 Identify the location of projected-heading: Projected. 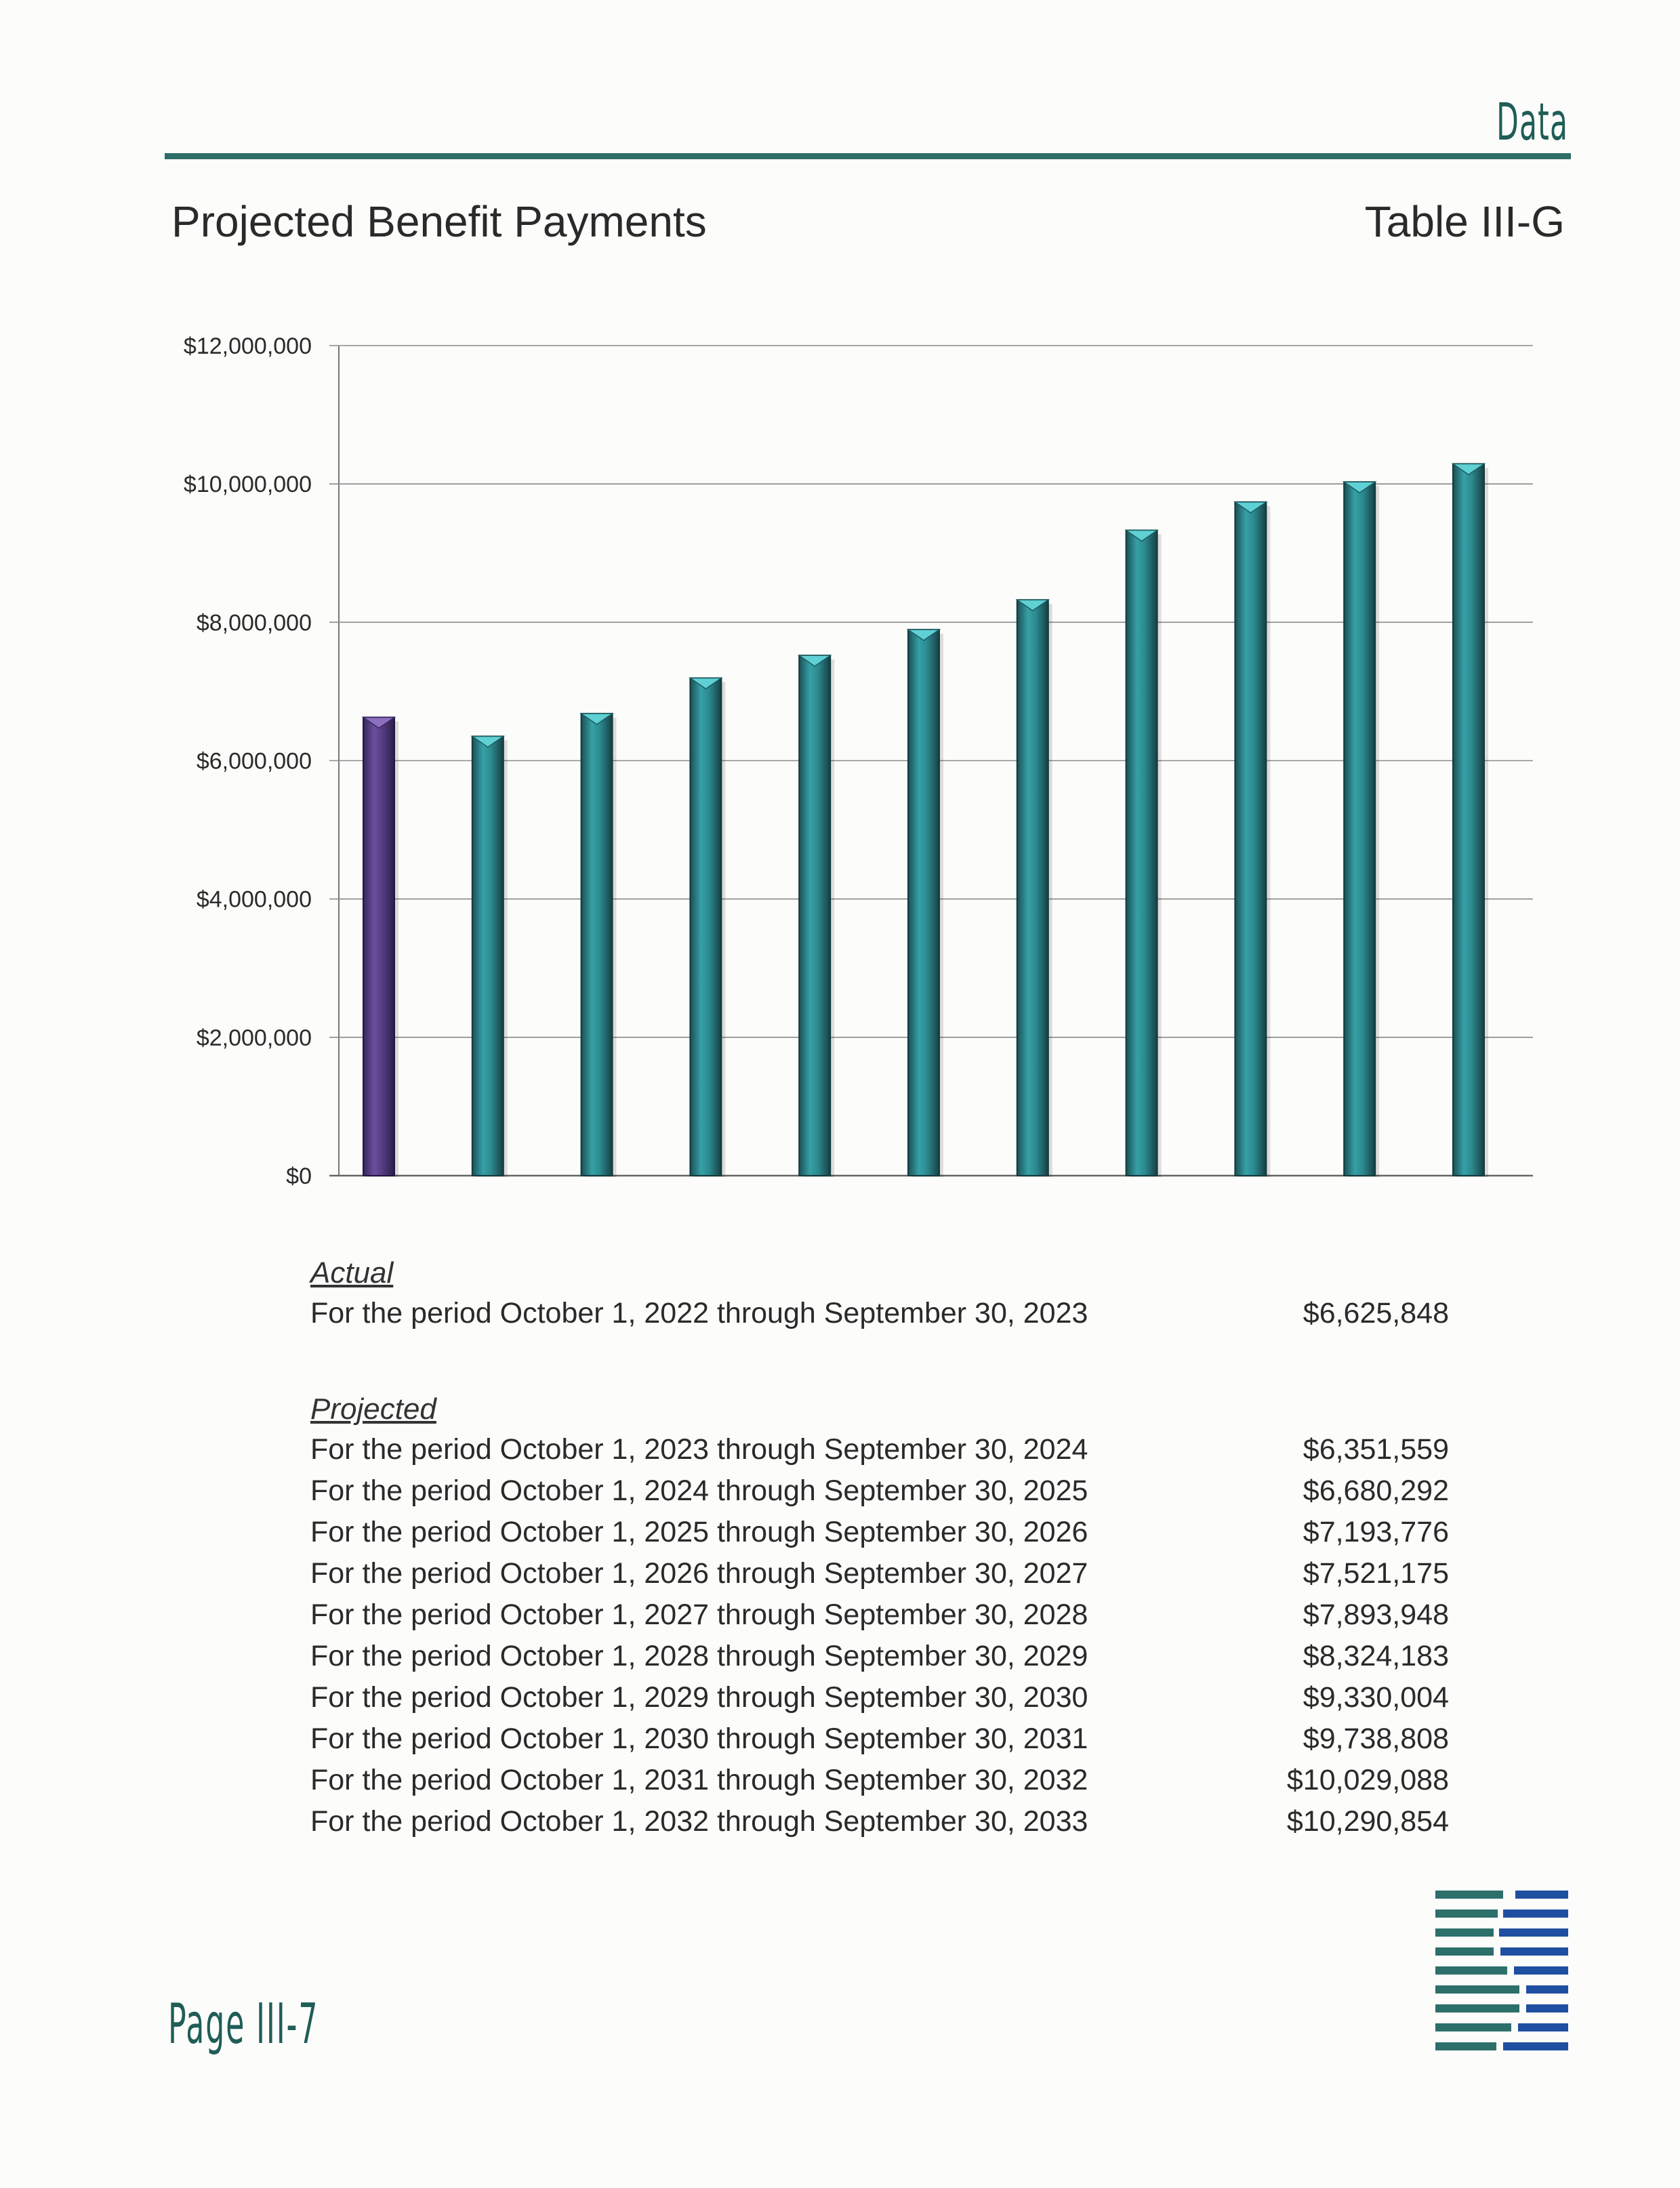
(373, 1409).